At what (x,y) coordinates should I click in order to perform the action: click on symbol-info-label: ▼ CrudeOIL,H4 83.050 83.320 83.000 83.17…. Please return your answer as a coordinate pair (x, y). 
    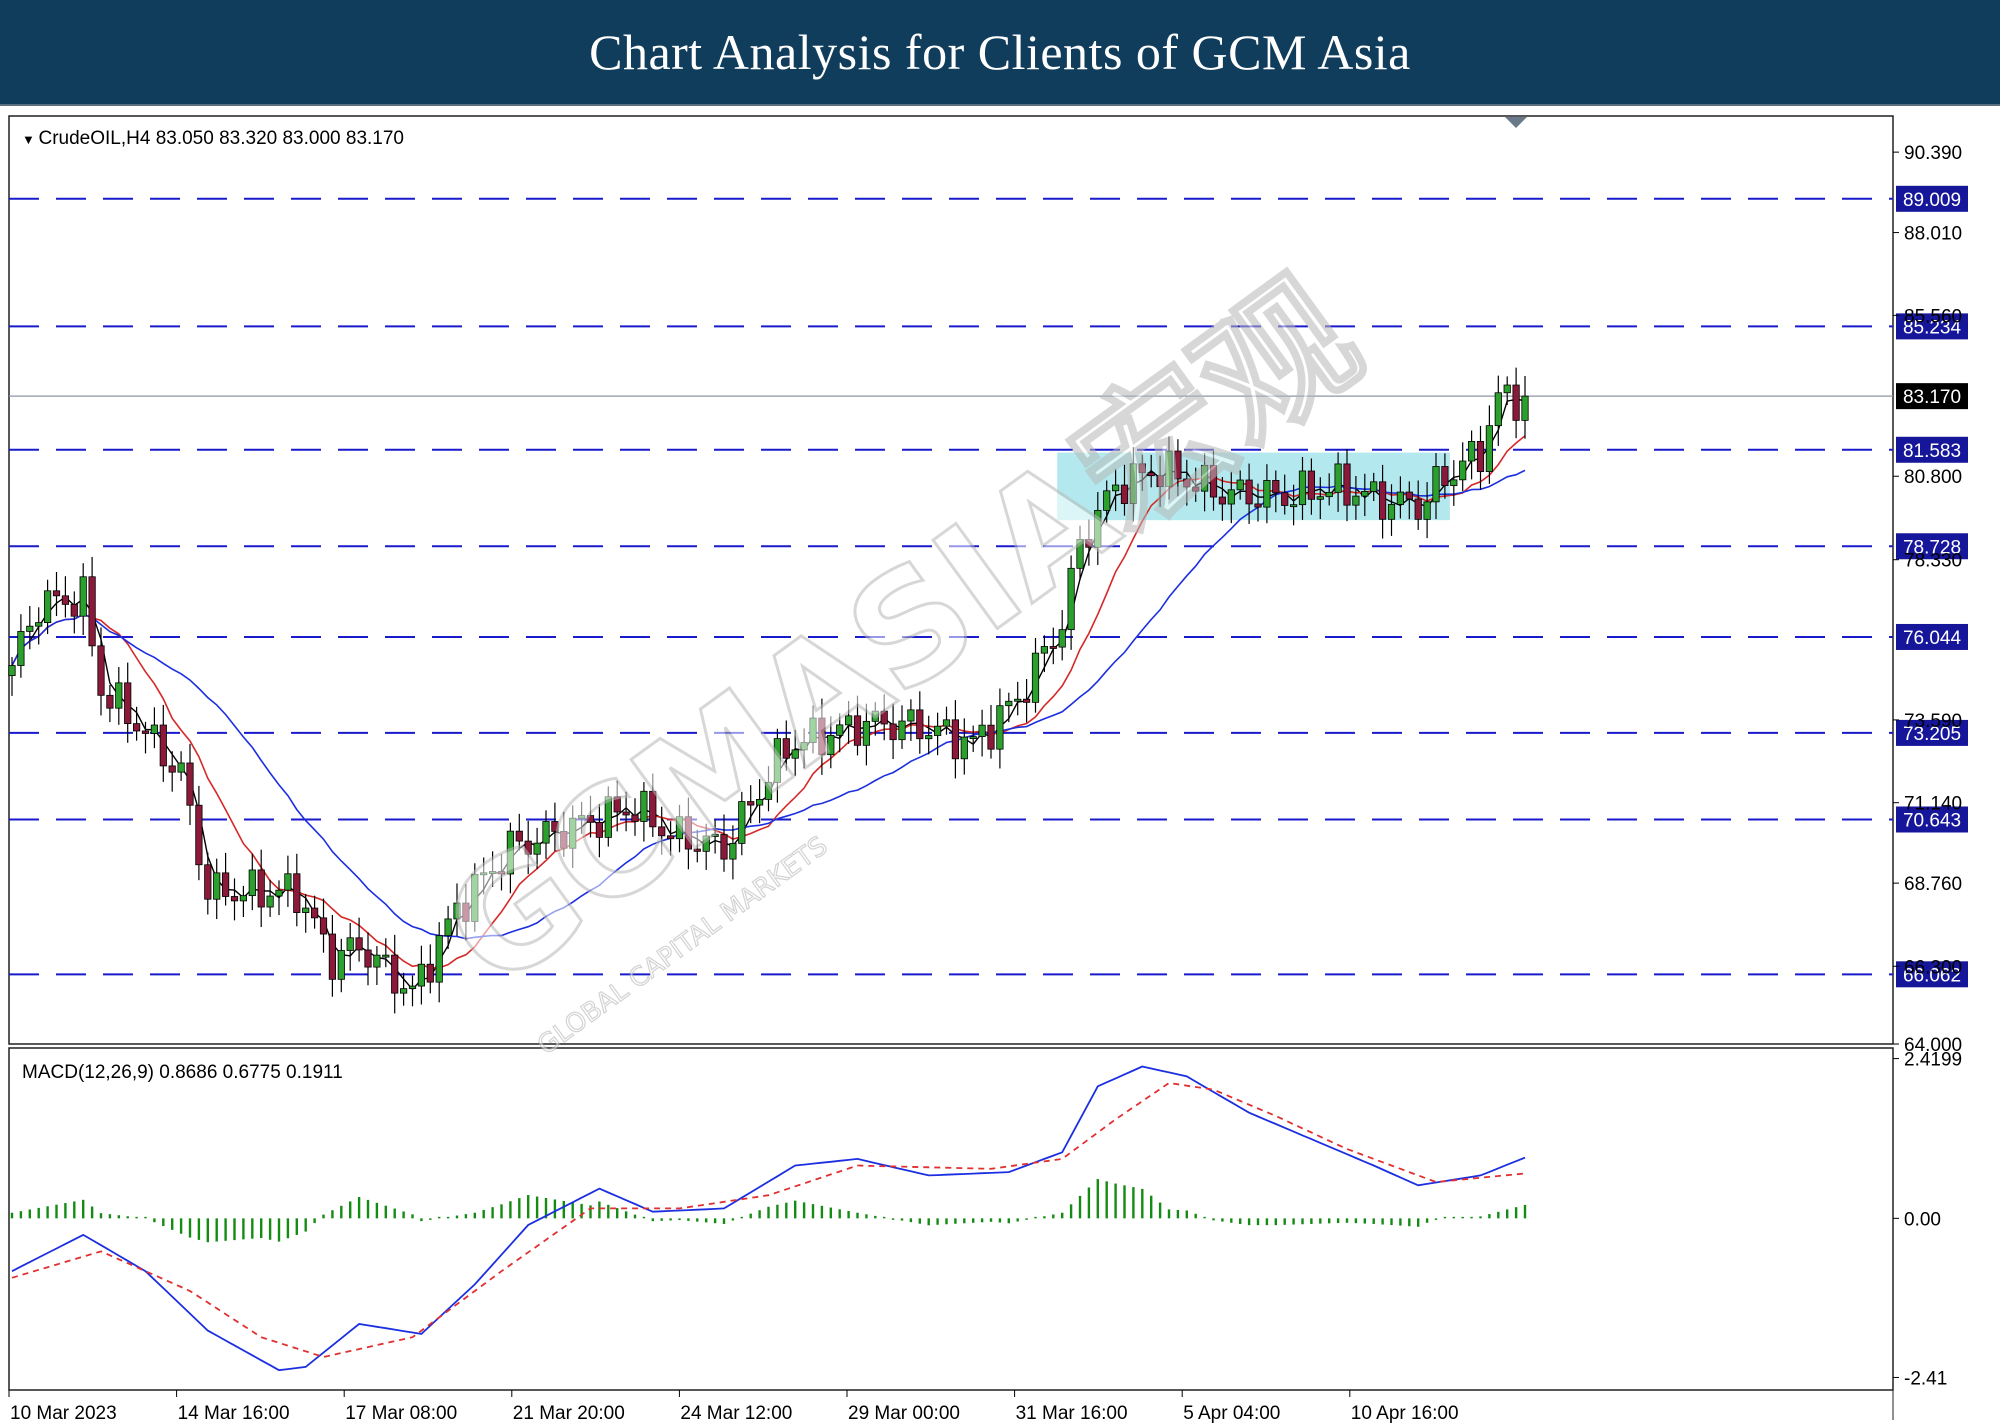
    Looking at the image, I should click on (213, 138).